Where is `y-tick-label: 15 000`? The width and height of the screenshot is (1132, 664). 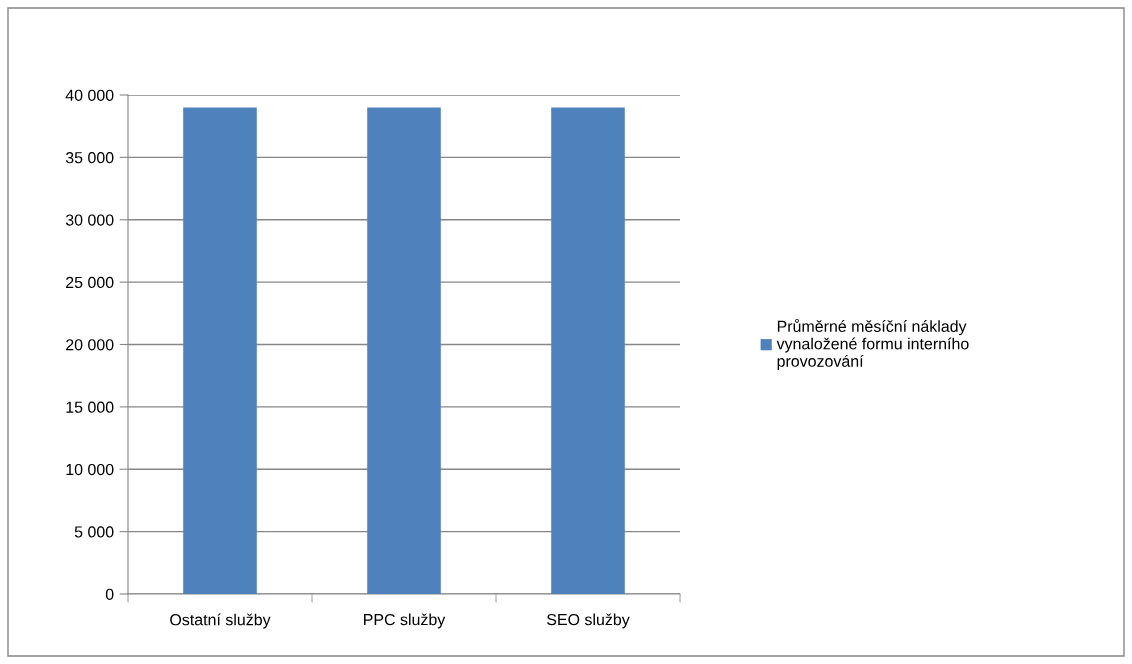 y-tick-label: 15 000 is located at coordinates (90, 407).